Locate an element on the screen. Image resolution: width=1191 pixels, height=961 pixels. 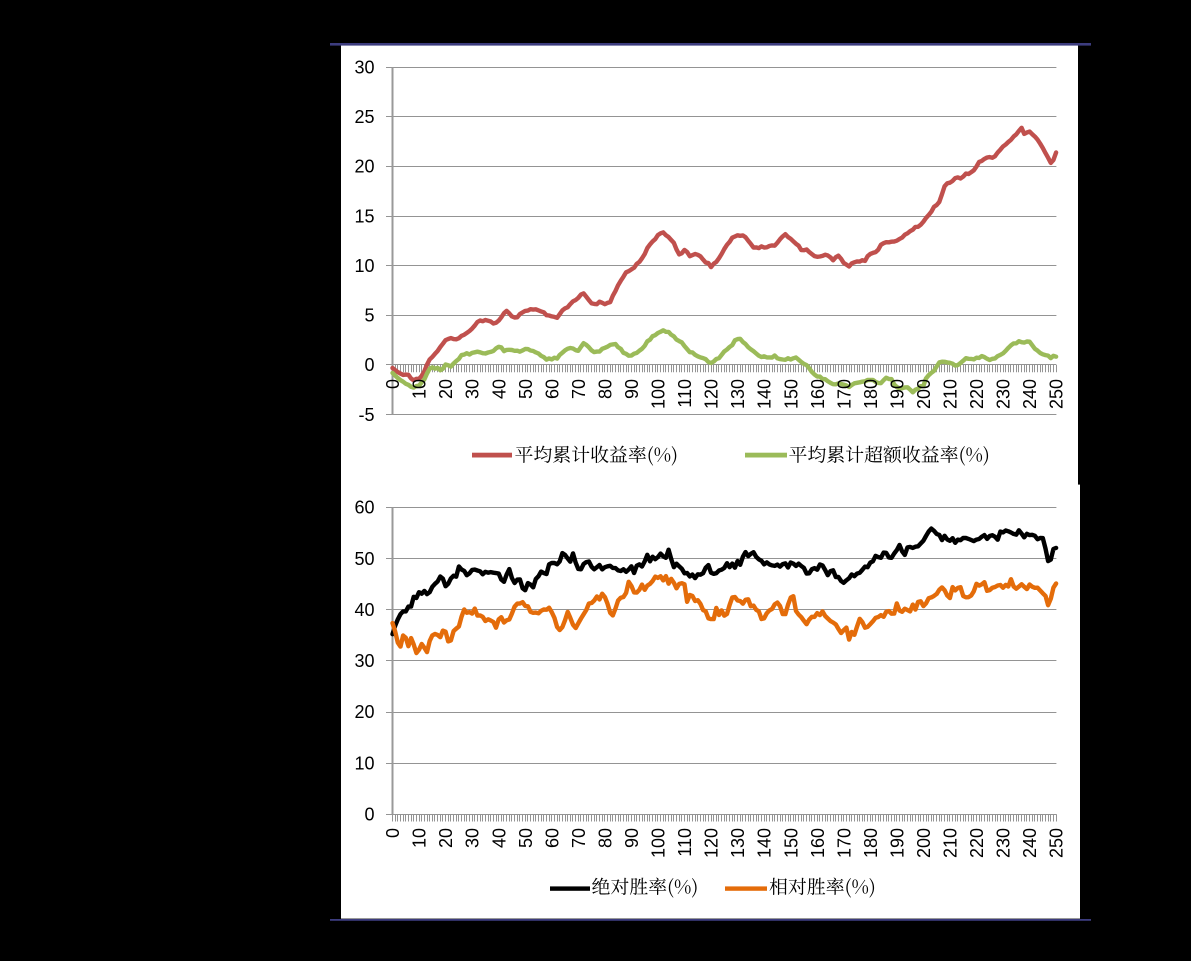
svg-text: 15 is located at coordinates (364, 216).